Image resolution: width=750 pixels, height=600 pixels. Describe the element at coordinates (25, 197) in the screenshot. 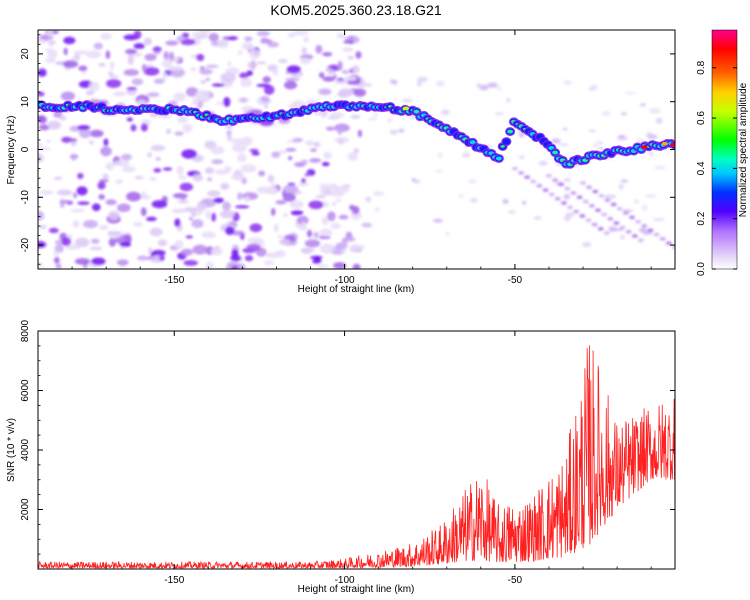

I see `spectrogram-y-tick-label: -10` at that location.